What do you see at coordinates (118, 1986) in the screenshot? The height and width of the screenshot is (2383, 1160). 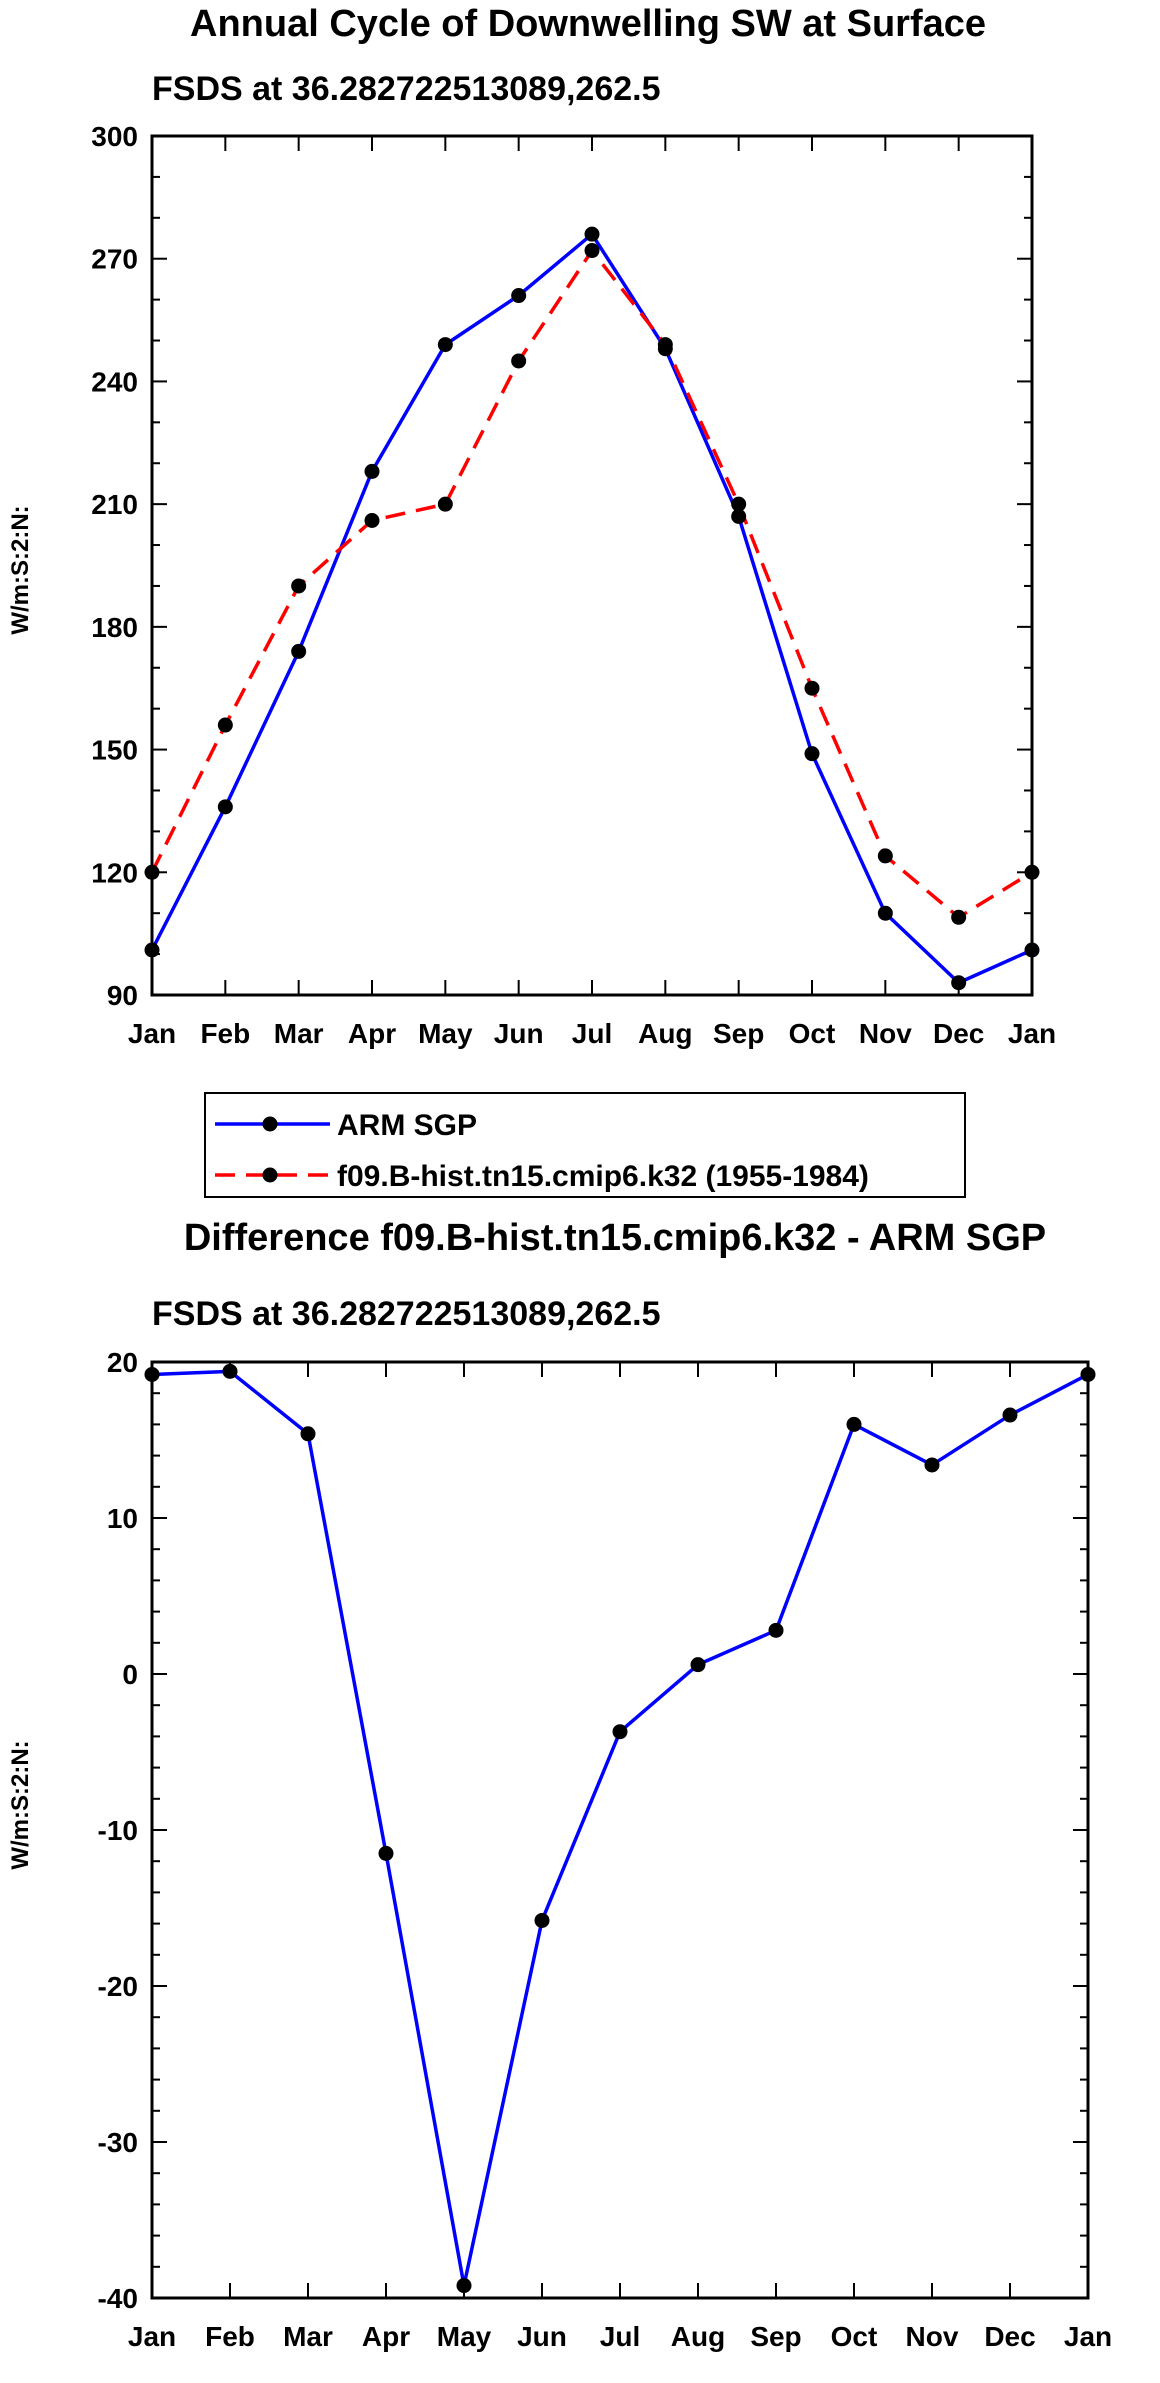 I see `chart2-ytick-label: -20` at bounding box center [118, 1986].